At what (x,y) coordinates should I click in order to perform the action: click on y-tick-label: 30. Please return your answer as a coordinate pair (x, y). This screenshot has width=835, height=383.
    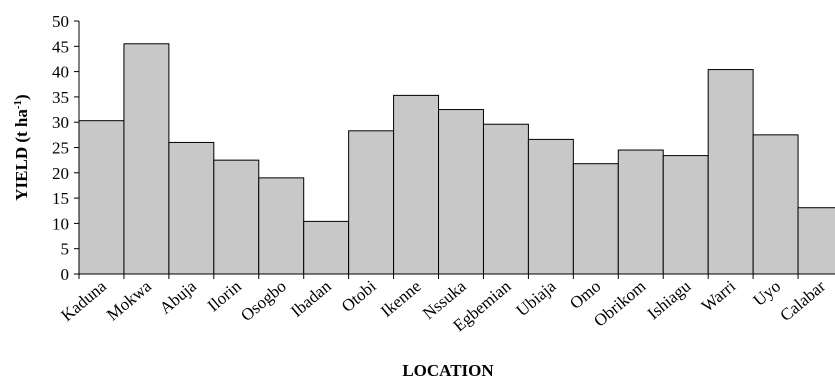
    Looking at the image, I should click on (60, 122).